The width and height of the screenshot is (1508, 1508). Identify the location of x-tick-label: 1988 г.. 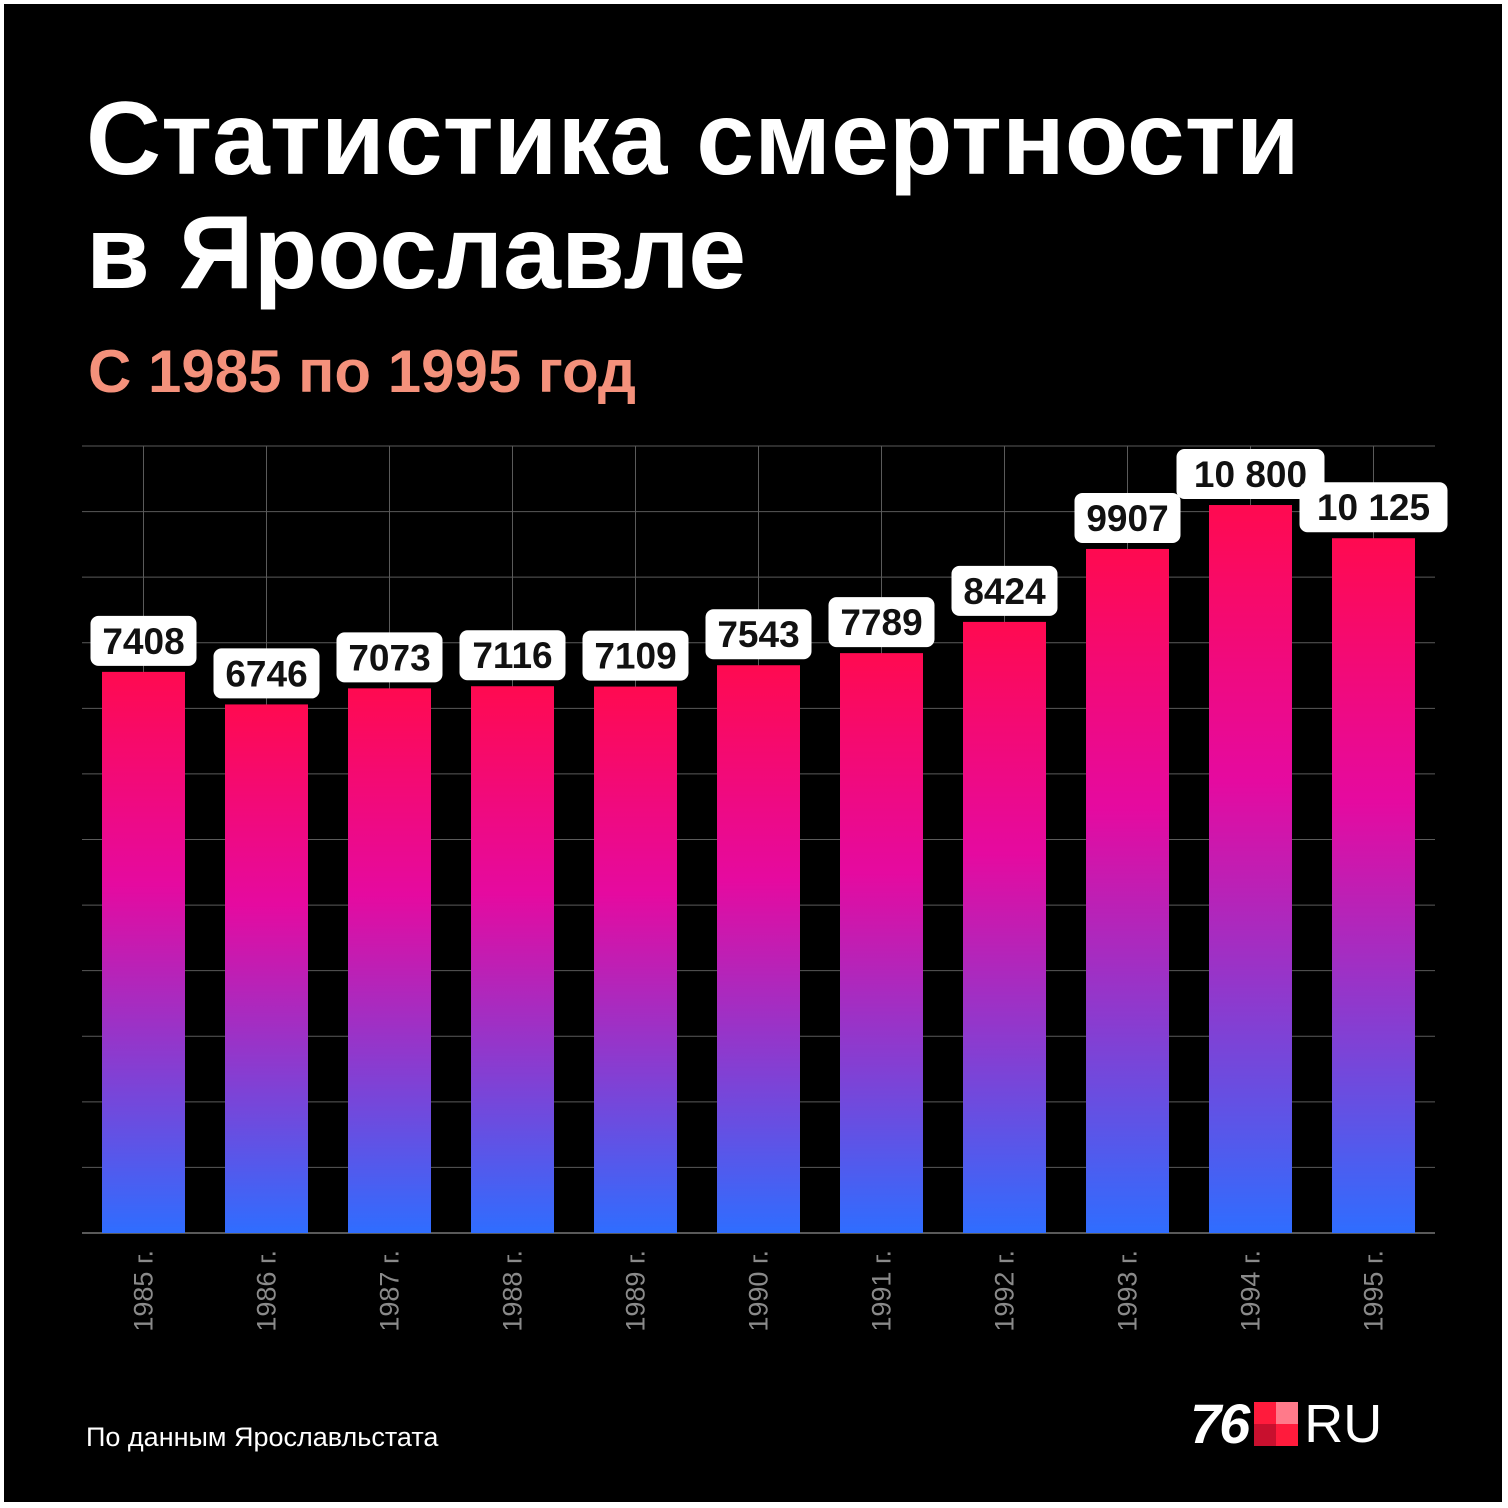
(513, 1291).